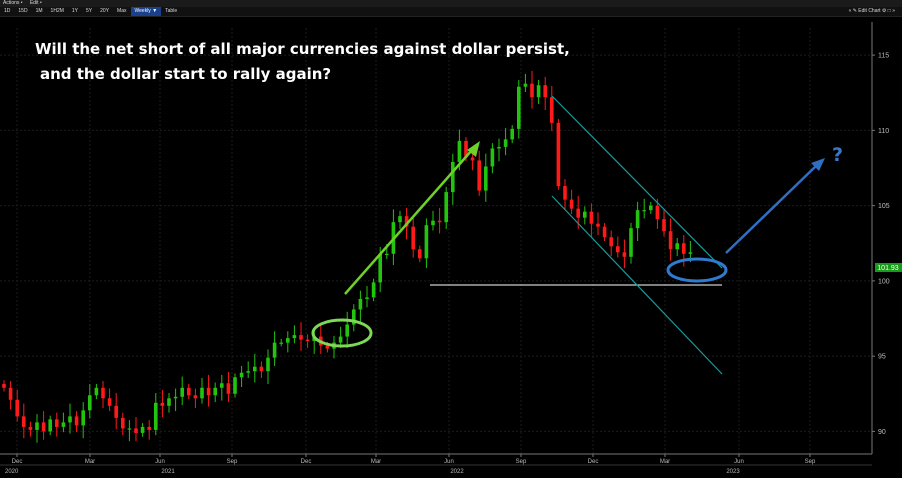 The width and height of the screenshot is (902, 478). Describe the element at coordinates (810, 462) in the screenshot. I see `x-month-label: Sep` at that location.